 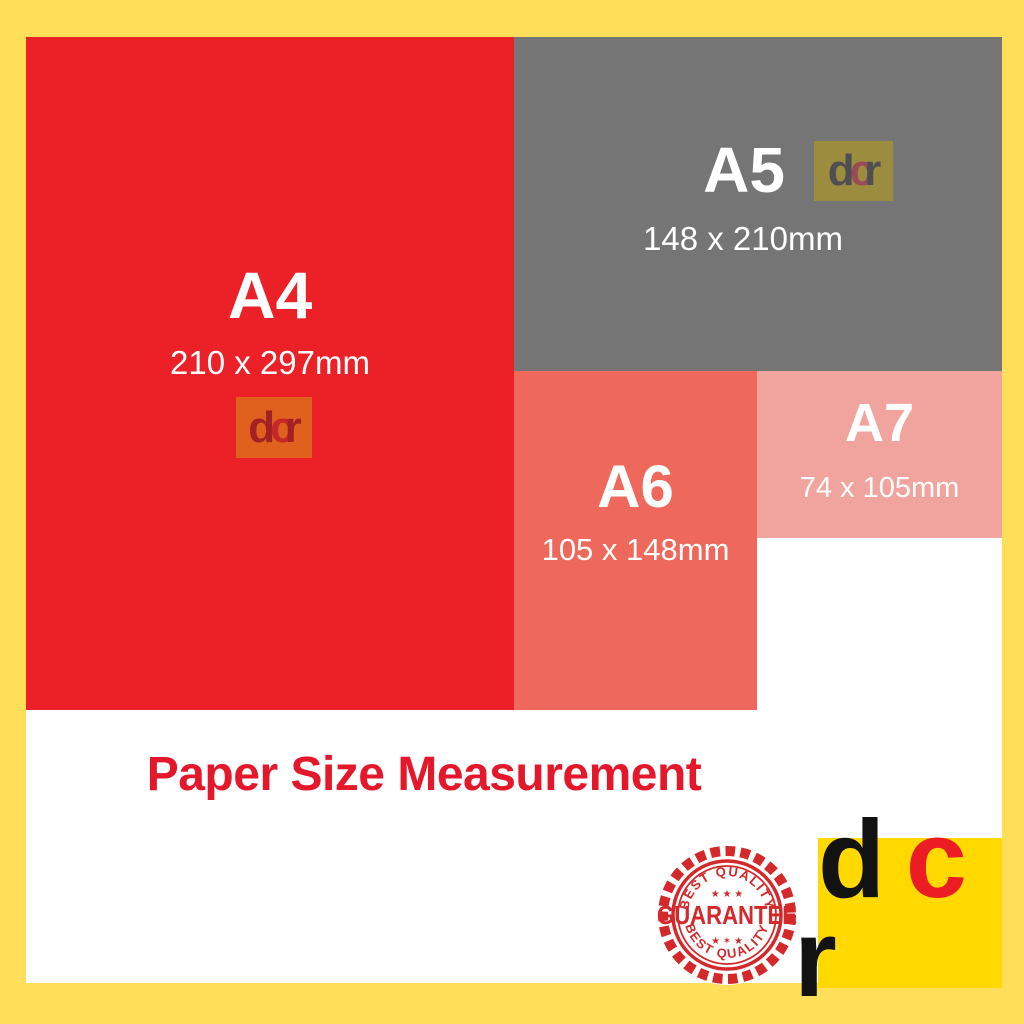 I want to click on dcr-logo: d c r, so click(x=898, y=907).